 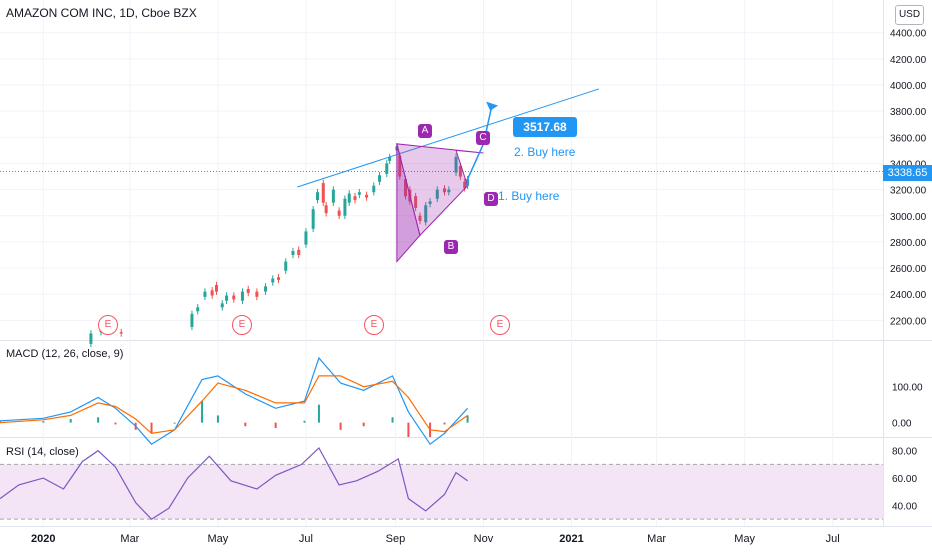 What do you see at coordinates (440, 190) in the screenshot?
I see `pattern-triangle-bcd` at bounding box center [440, 190].